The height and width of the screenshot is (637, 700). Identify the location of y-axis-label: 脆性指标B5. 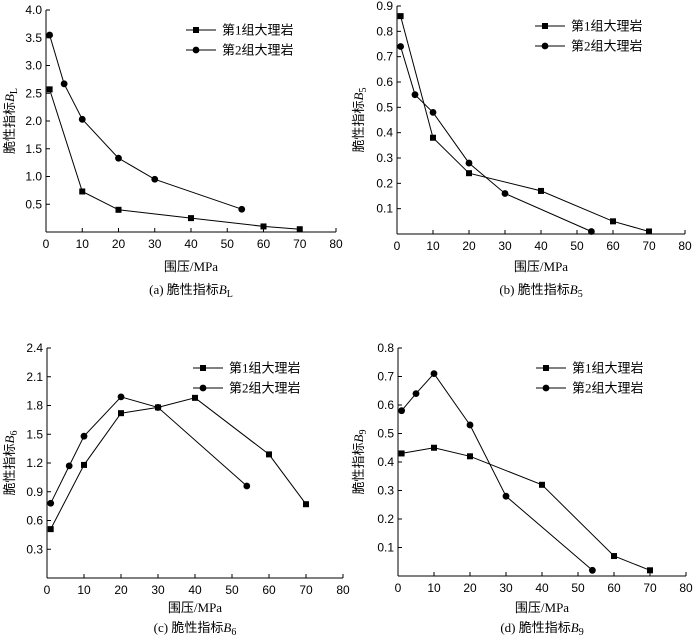
(360, 120).